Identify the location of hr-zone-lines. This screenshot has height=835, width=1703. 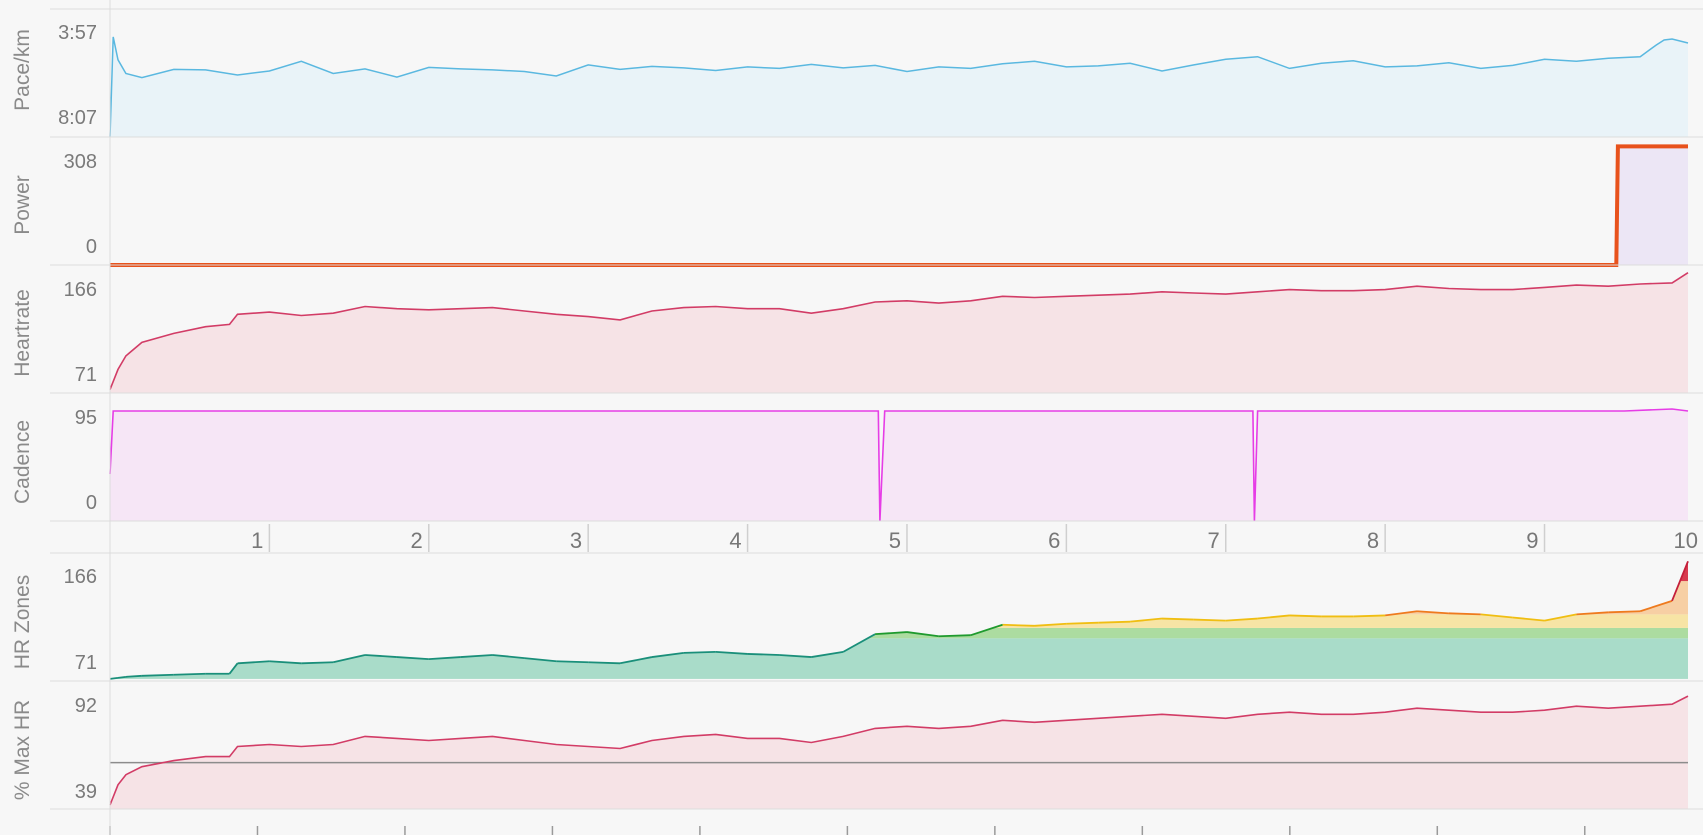
(899, 620).